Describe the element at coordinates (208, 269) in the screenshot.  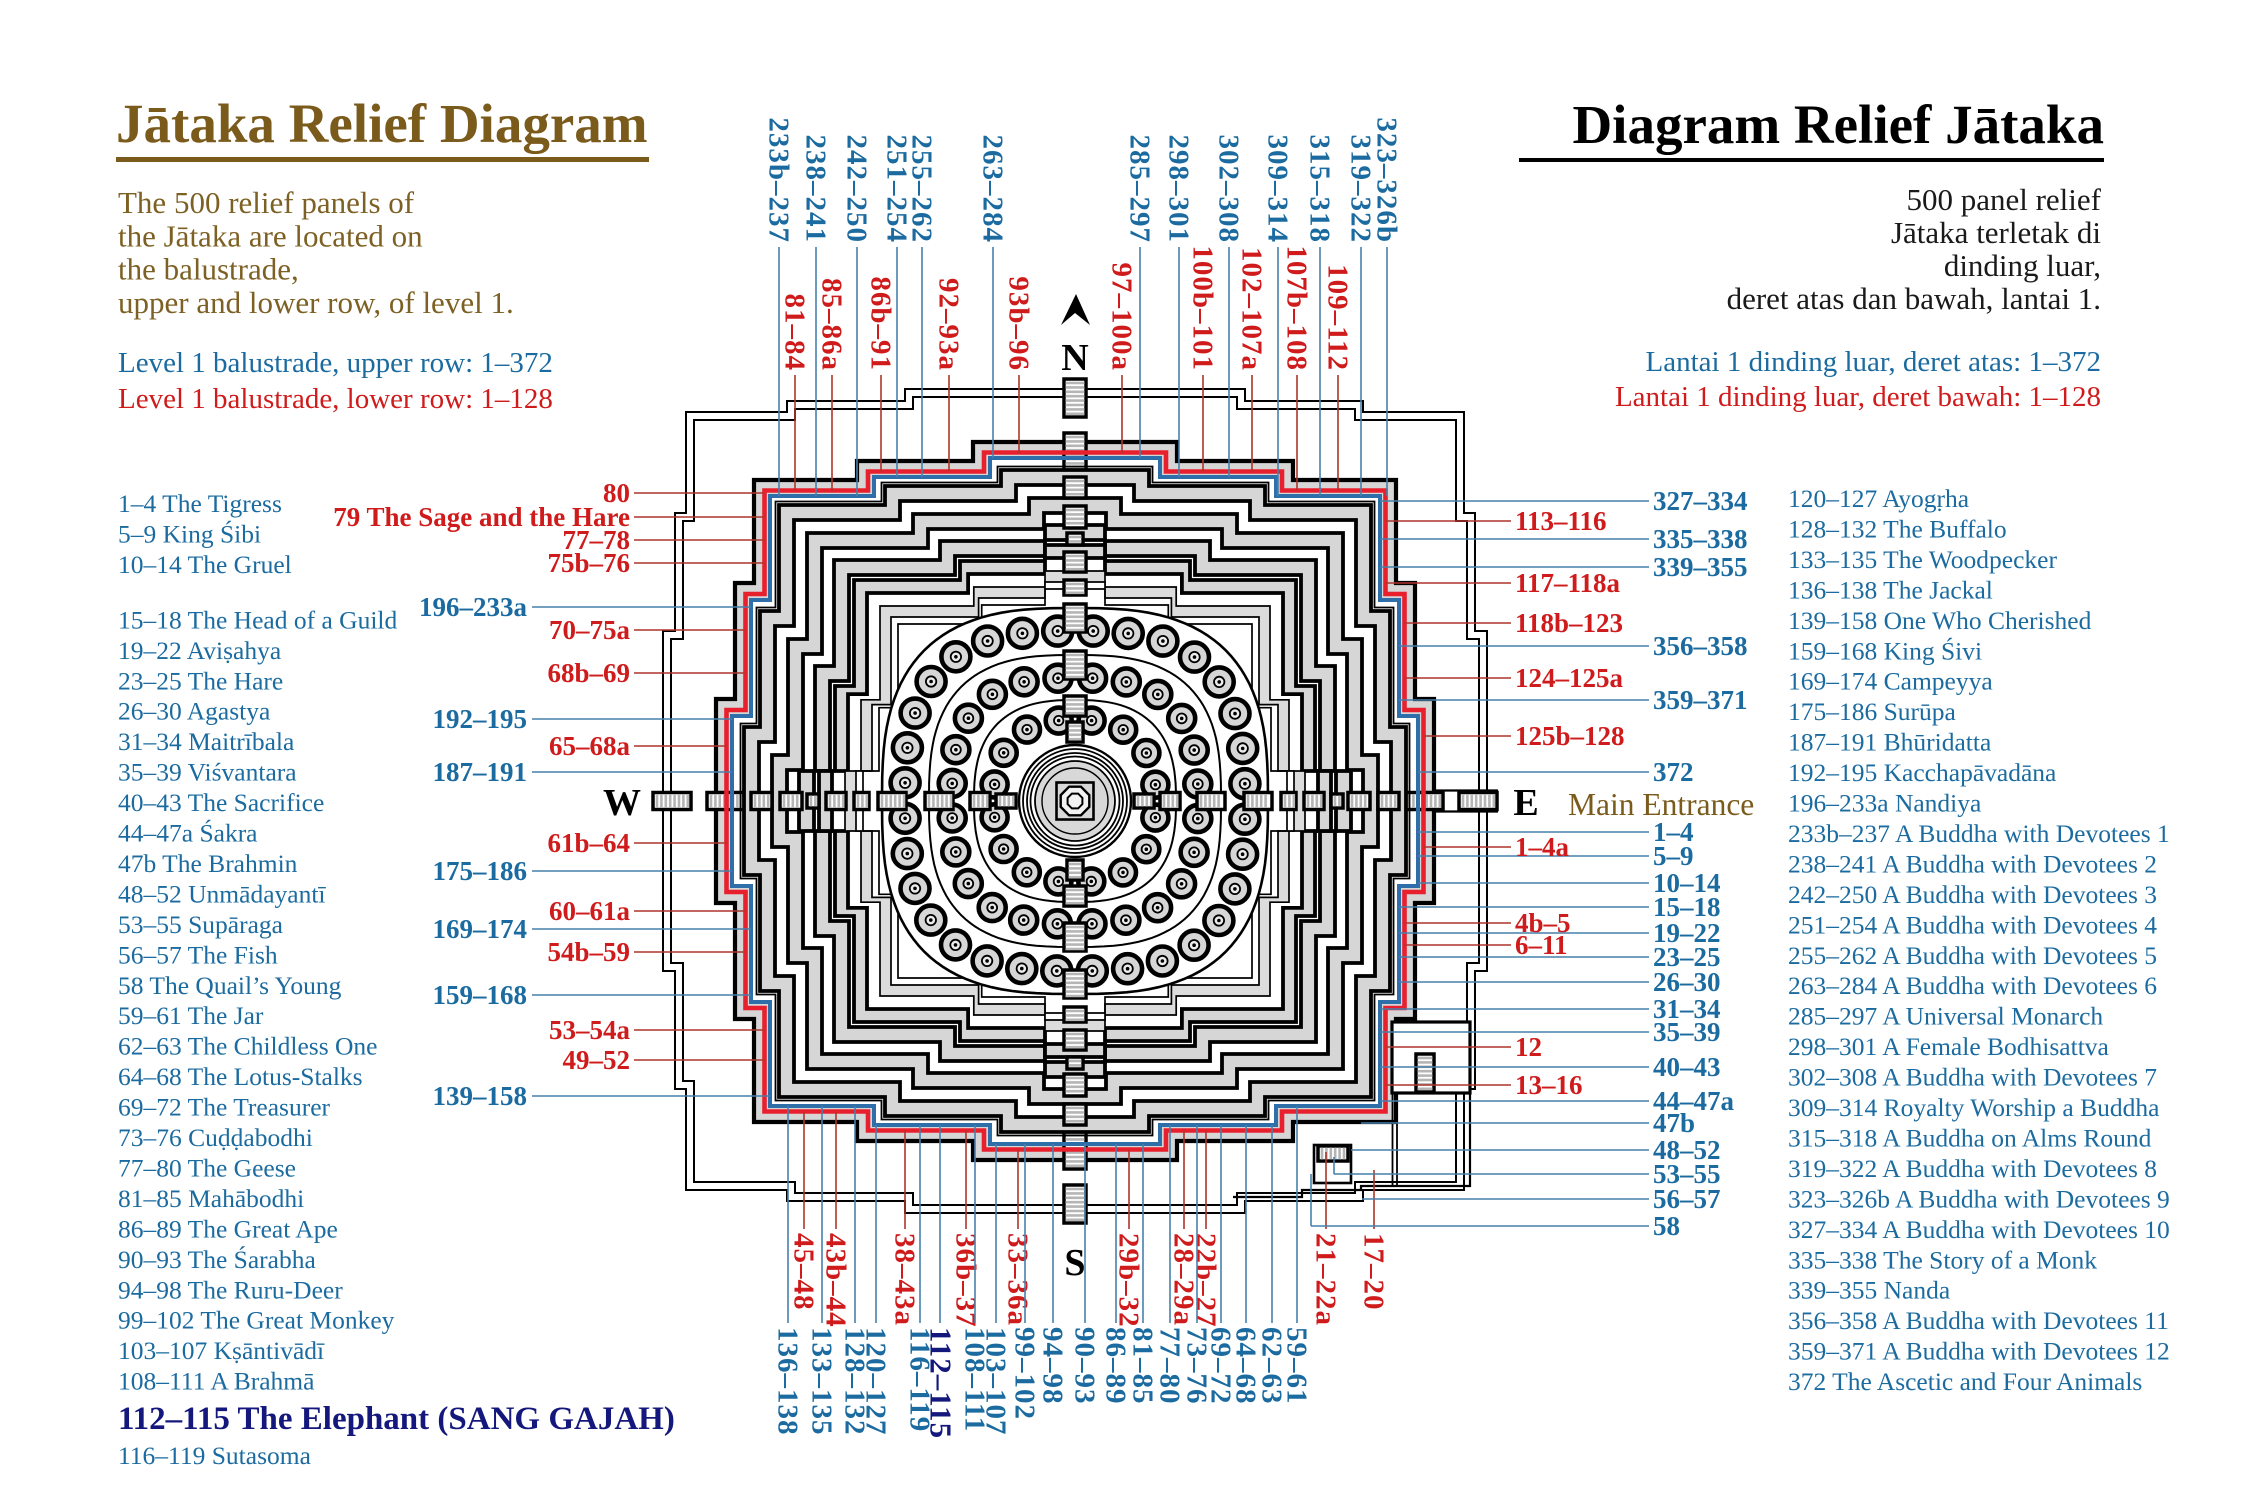
I see `svg-text: the balustrade,` at that location.